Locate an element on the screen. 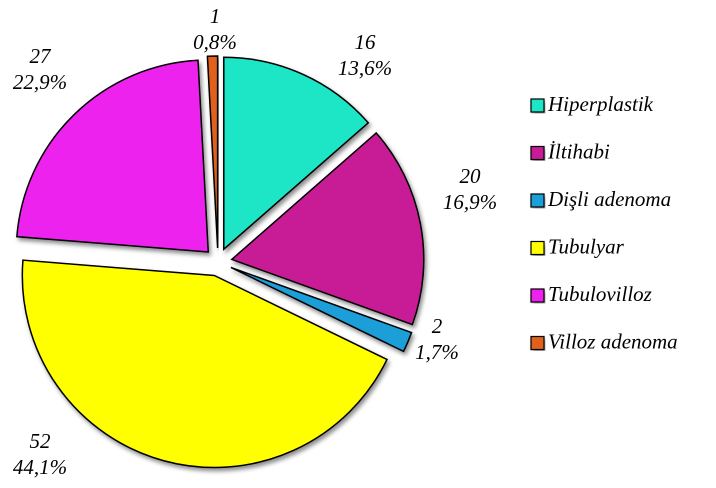 This screenshot has width=716, height=488. legend-label: Tubulovilloz is located at coordinates (600, 294).